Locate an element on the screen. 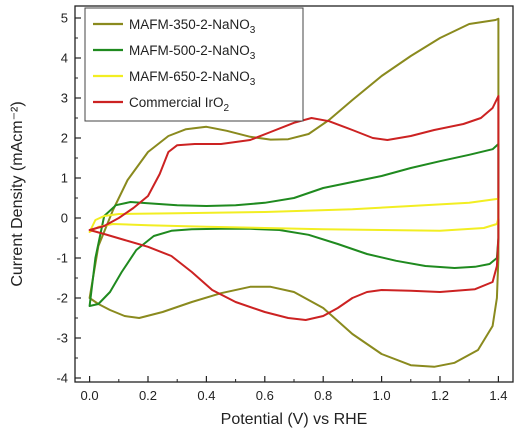  legend-entry: MAFM-650-2-NaNO3 is located at coordinates (174, 78).